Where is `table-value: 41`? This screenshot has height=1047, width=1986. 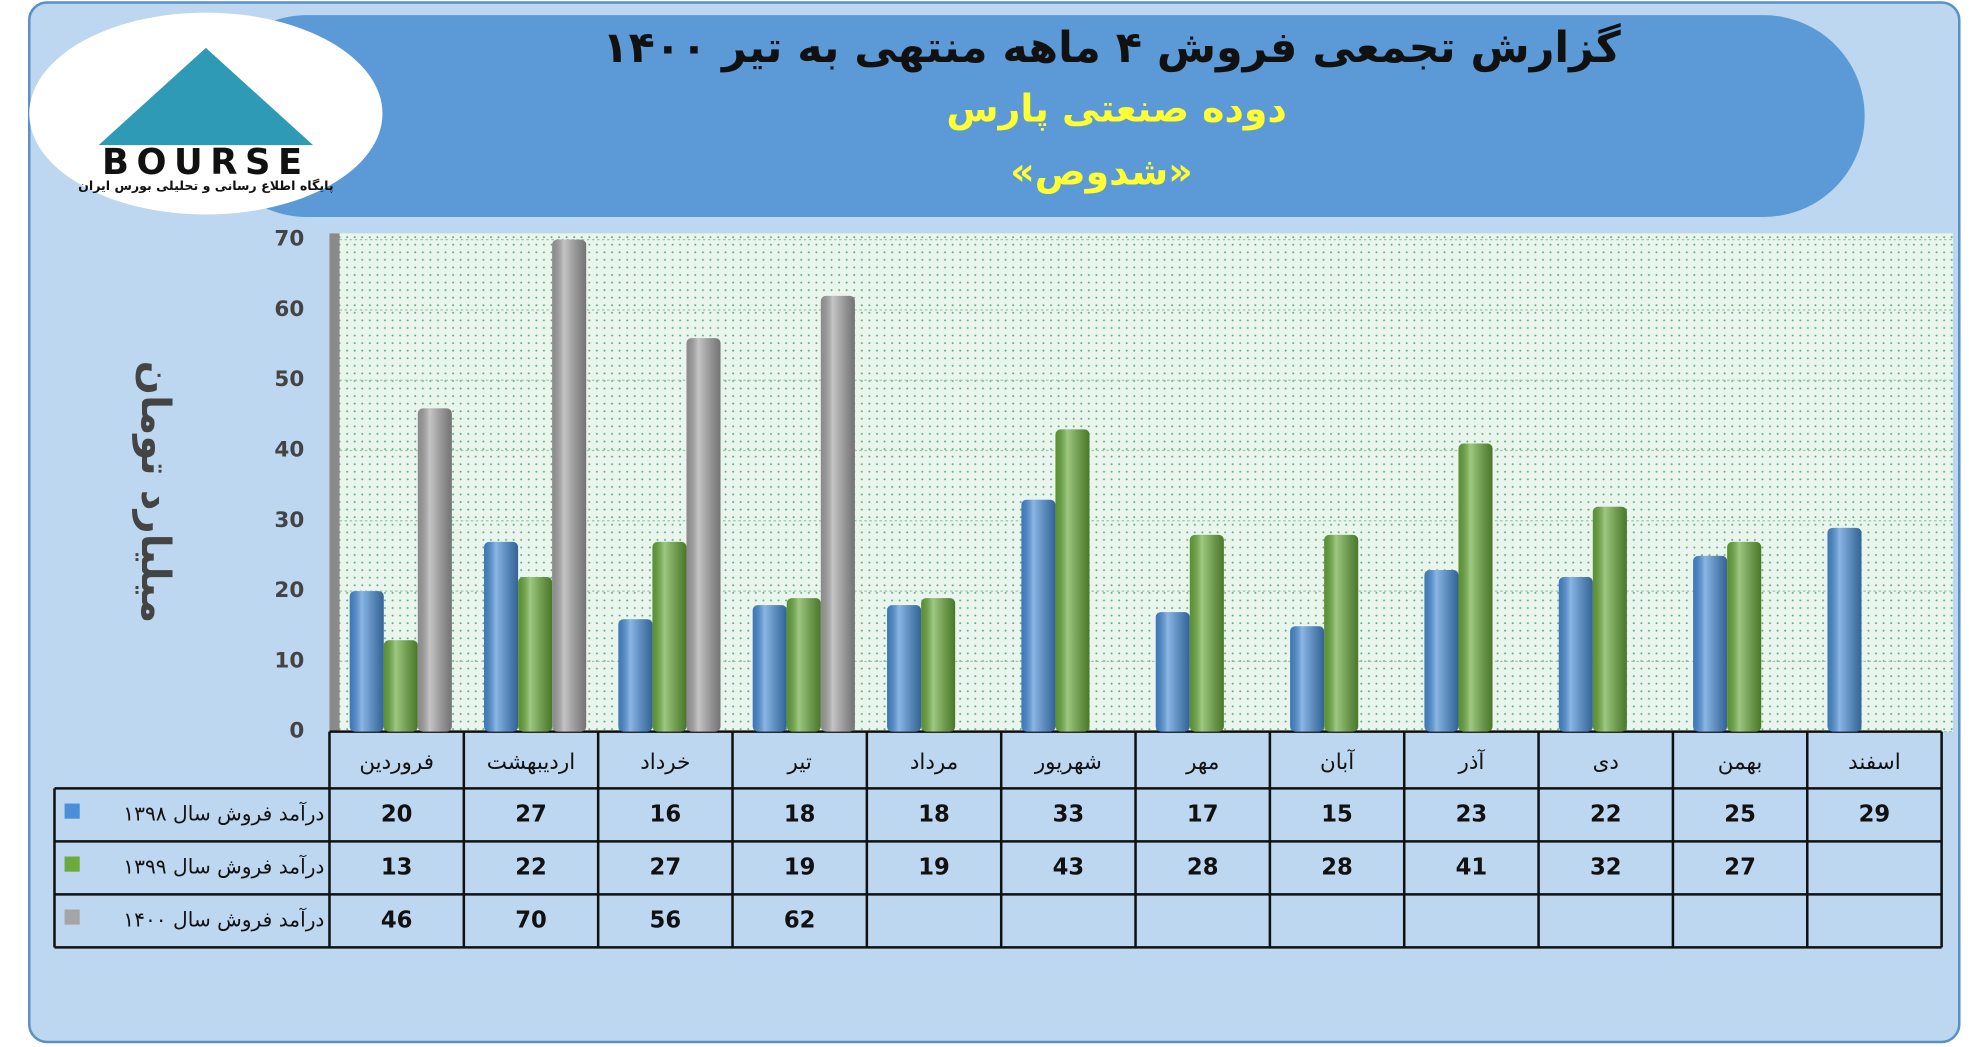
table-value: 41 is located at coordinates (1472, 867).